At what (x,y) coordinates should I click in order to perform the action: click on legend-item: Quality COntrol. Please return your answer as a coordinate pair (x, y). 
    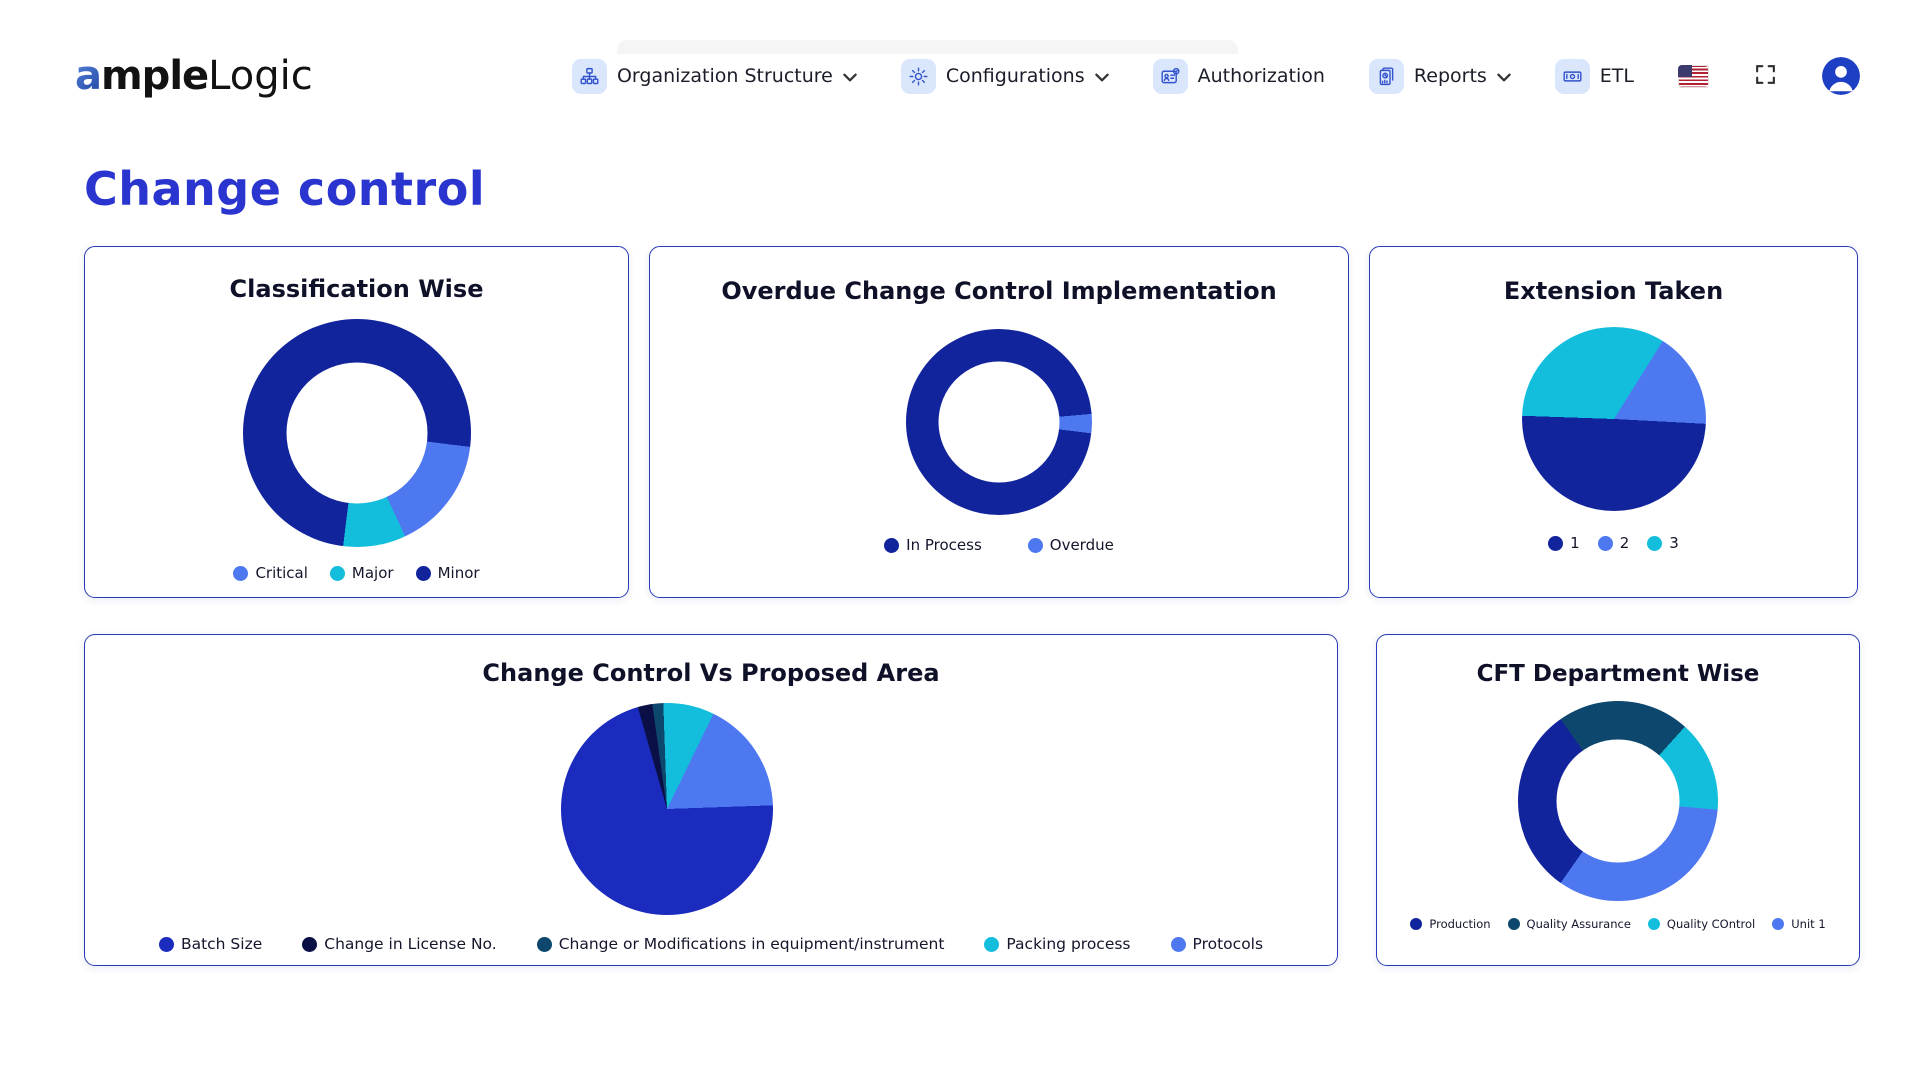
    Looking at the image, I should click on (1701, 924).